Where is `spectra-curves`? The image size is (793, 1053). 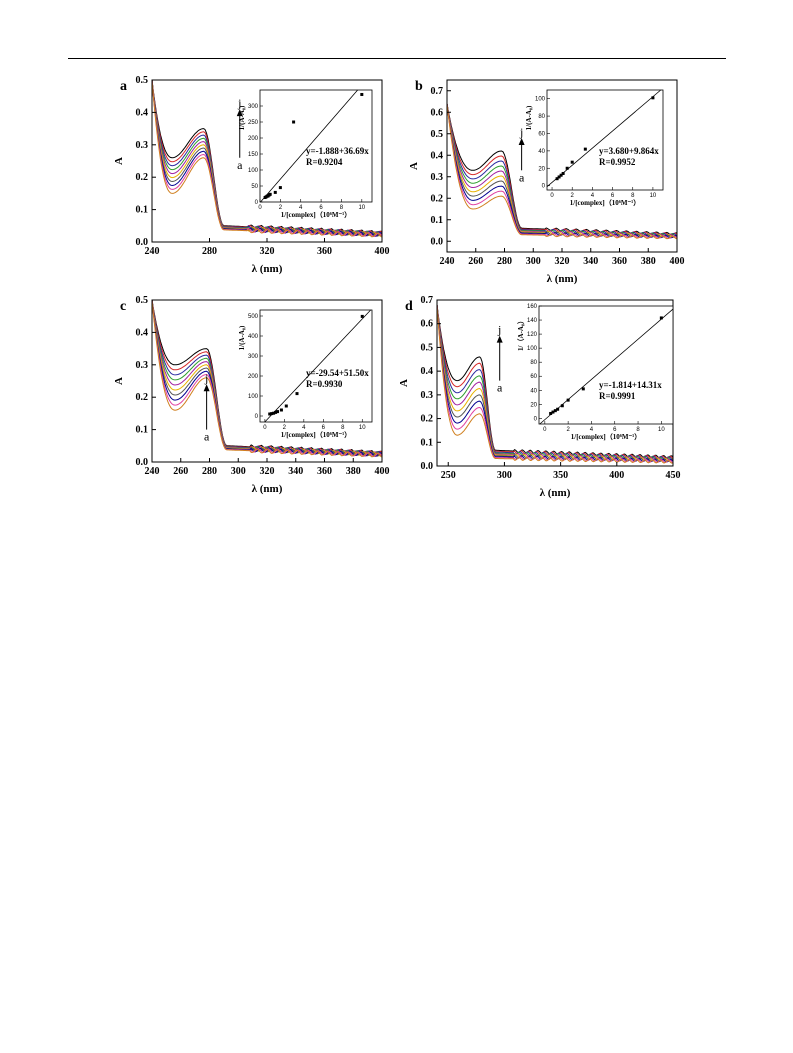
spectra-curves is located at coordinates (267, 158).